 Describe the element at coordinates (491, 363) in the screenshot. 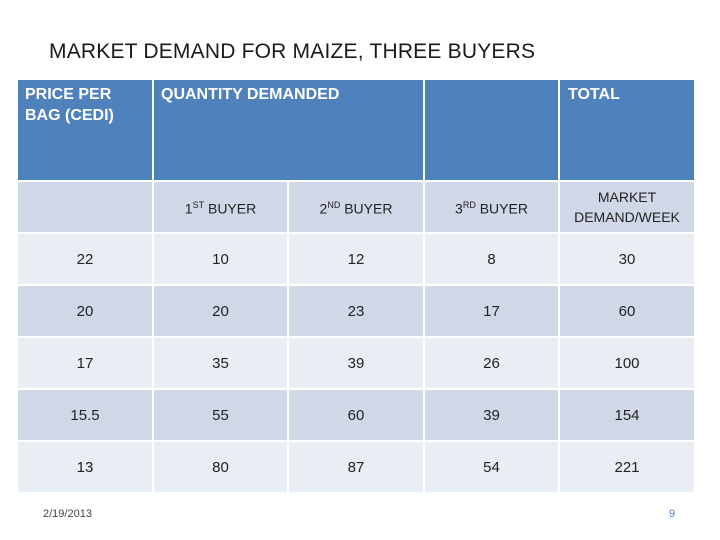

I see `buyer-3-cell: 26` at that location.